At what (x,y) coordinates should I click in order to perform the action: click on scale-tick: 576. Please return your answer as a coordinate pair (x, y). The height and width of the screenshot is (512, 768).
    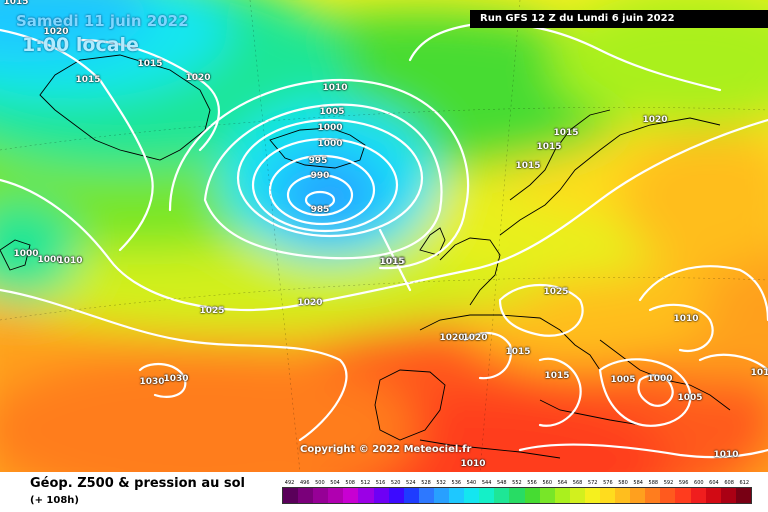
    Looking at the image, I should click on (608, 483).